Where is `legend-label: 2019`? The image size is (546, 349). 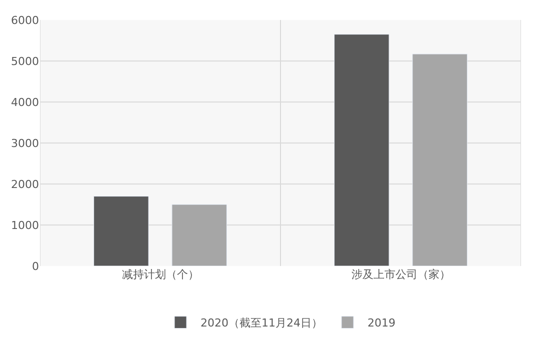 legend-label: 2019 is located at coordinates (382, 323).